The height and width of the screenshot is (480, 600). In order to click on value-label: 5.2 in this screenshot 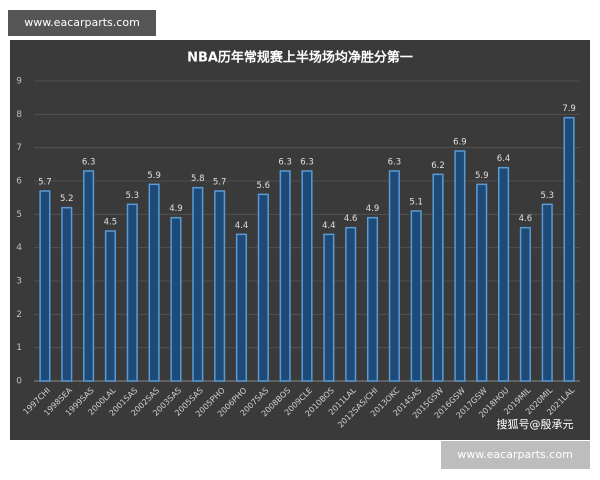, I will do `click(67, 199)`.